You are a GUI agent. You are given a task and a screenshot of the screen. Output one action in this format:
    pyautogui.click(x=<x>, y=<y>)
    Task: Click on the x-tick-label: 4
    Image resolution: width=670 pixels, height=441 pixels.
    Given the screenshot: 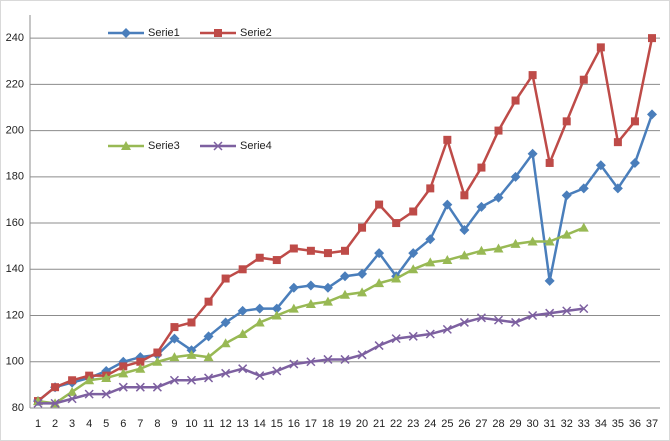 What is the action you would take?
    pyautogui.click(x=89, y=424)
    